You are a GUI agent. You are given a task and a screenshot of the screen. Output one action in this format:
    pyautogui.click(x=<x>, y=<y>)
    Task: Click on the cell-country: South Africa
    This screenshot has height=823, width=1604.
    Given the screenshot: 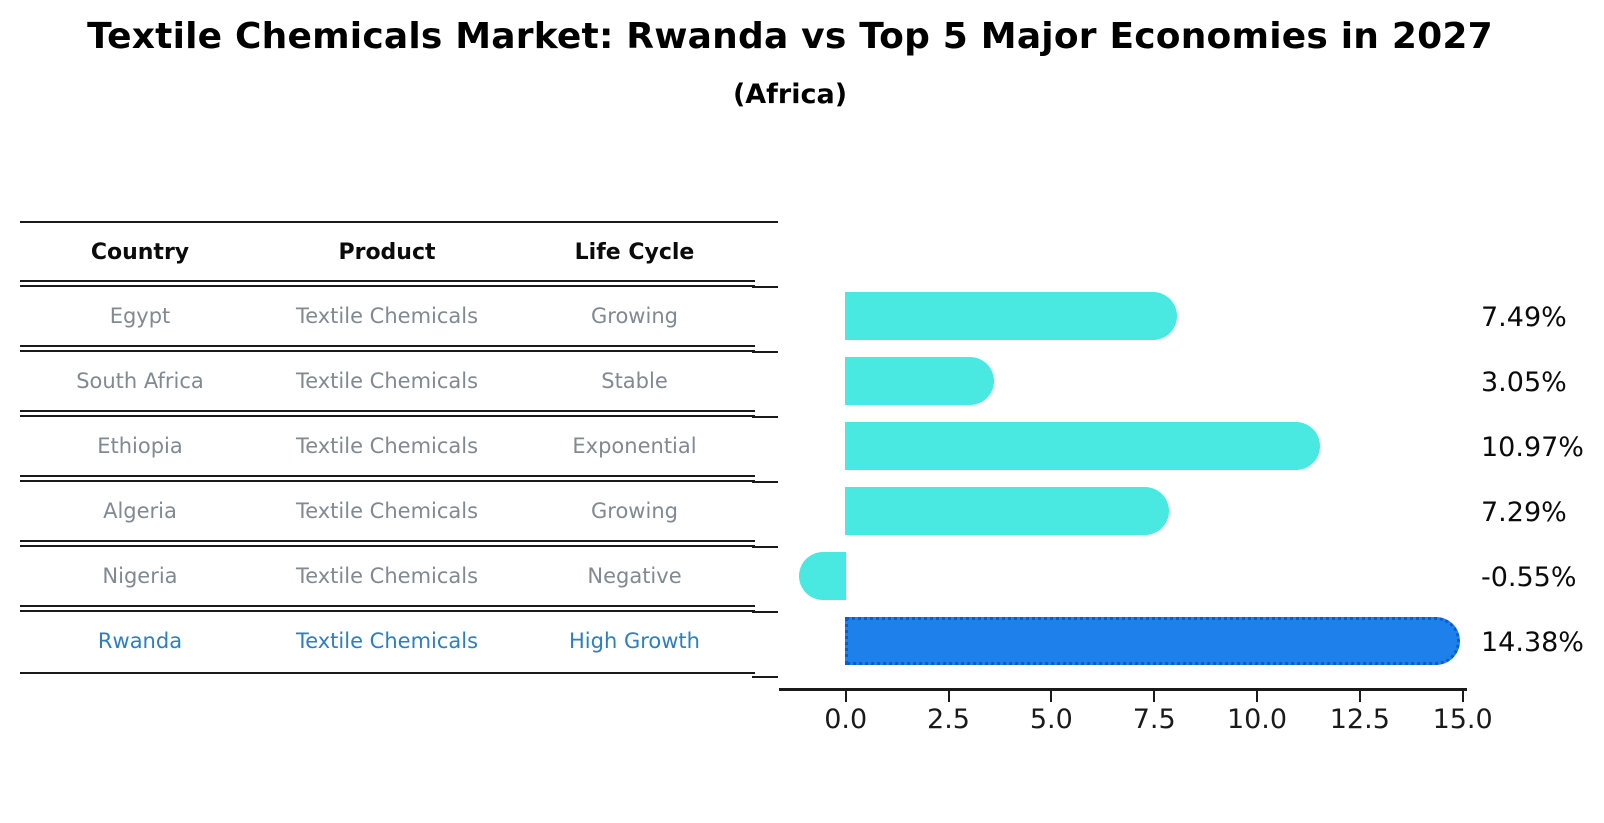 What is the action you would take?
    pyautogui.click(x=140, y=380)
    